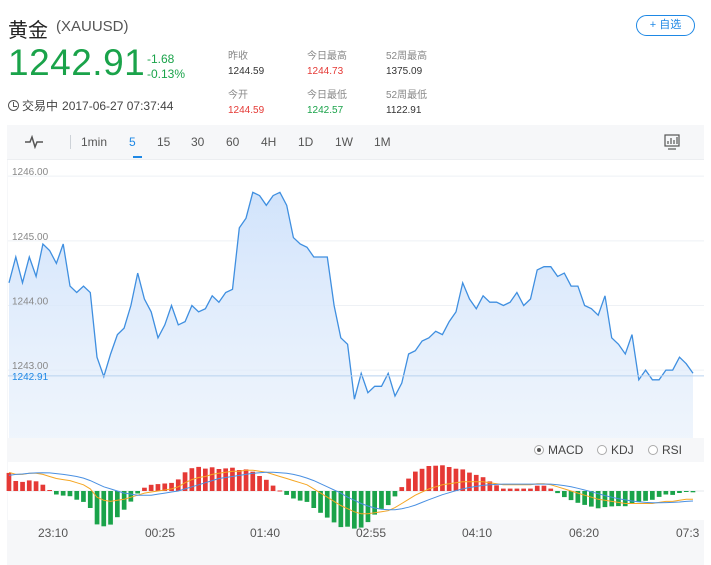  Describe the element at coordinates (164, 142) in the screenshot. I see `period-15: 15` at that location.